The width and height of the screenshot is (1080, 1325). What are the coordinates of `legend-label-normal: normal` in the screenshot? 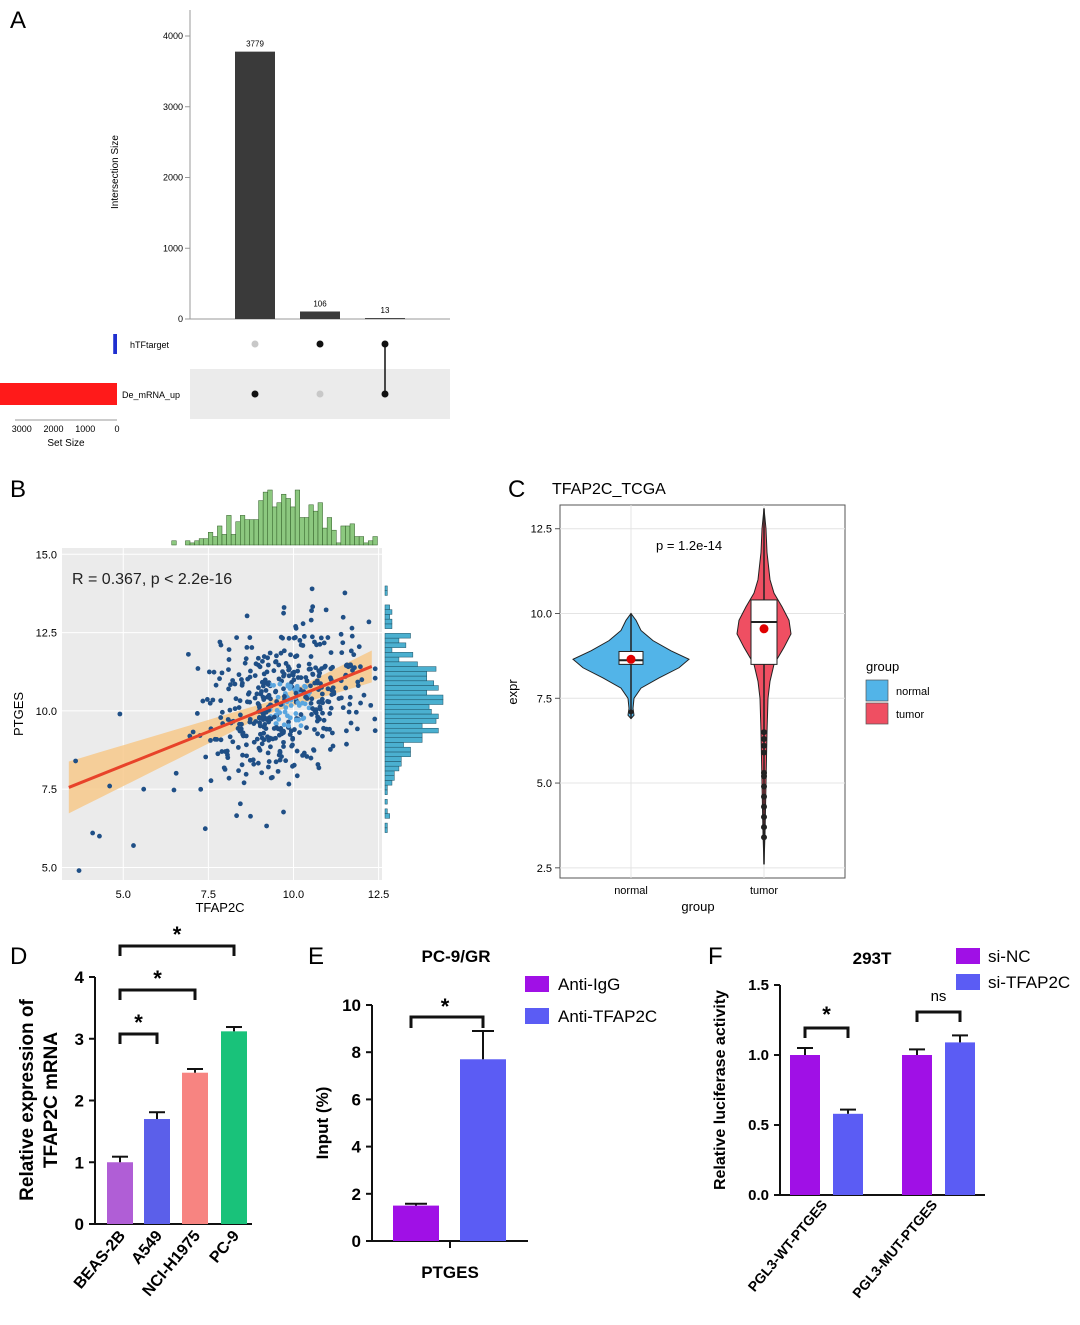 It's located at (913, 692).